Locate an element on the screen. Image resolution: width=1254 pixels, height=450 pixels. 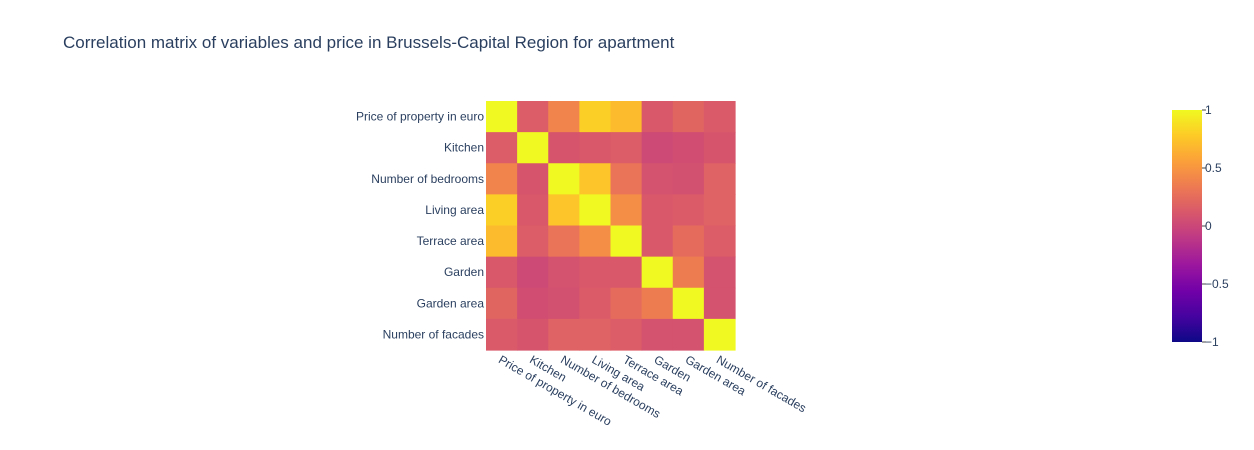
heatmap-cells is located at coordinates (611, 226).